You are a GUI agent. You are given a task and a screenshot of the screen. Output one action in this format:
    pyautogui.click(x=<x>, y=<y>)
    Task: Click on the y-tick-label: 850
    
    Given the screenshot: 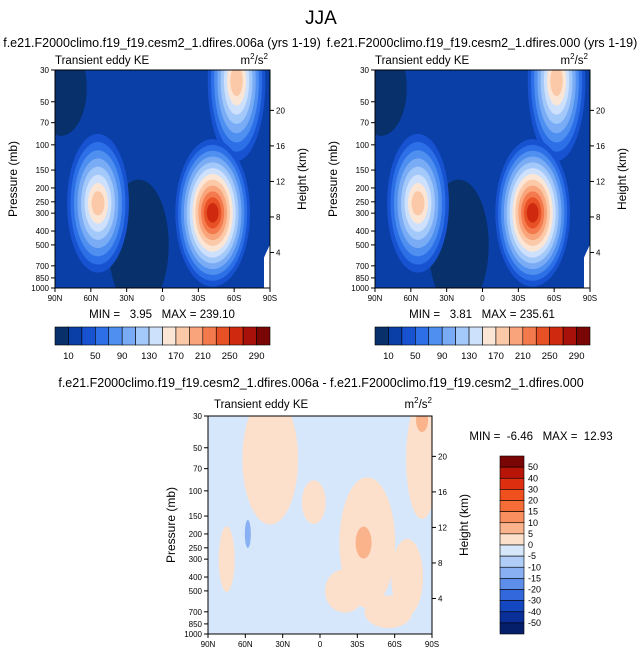 What is the action you would take?
    pyautogui.click(x=43, y=278)
    